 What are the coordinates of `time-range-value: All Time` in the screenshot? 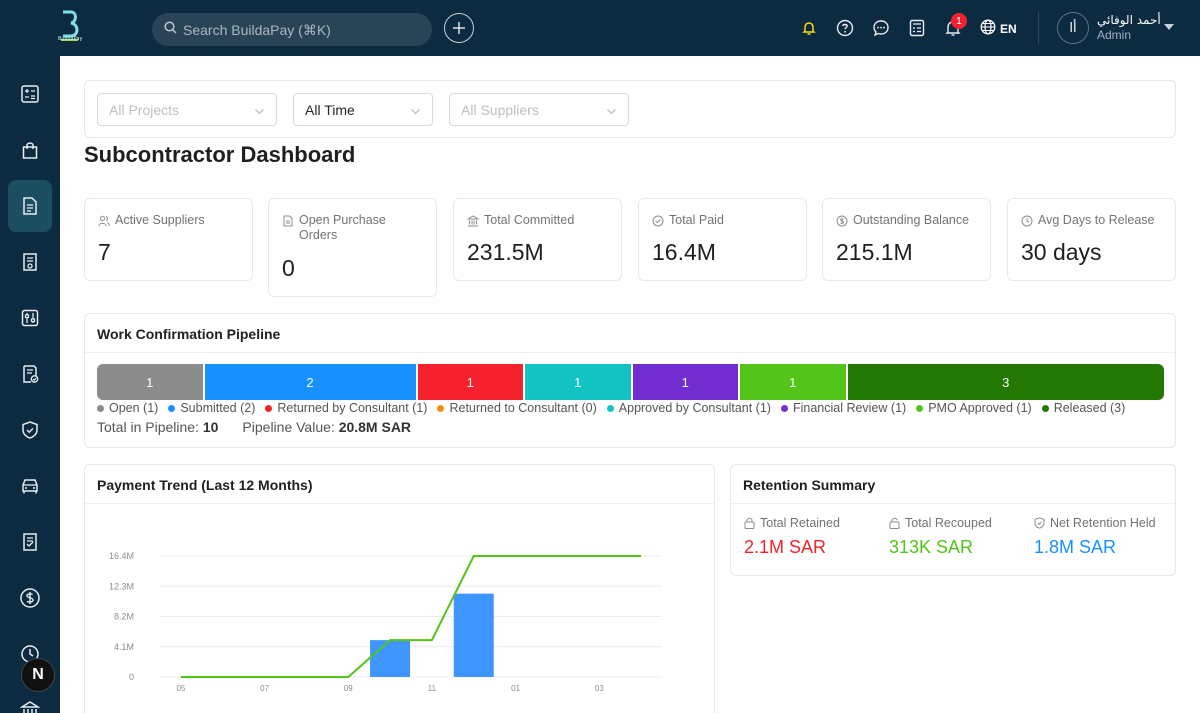 It's located at (330, 109).